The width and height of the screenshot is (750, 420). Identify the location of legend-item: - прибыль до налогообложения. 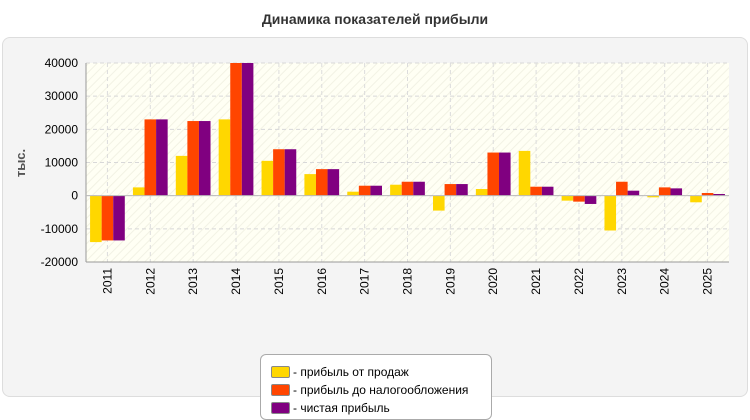
(381, 390).